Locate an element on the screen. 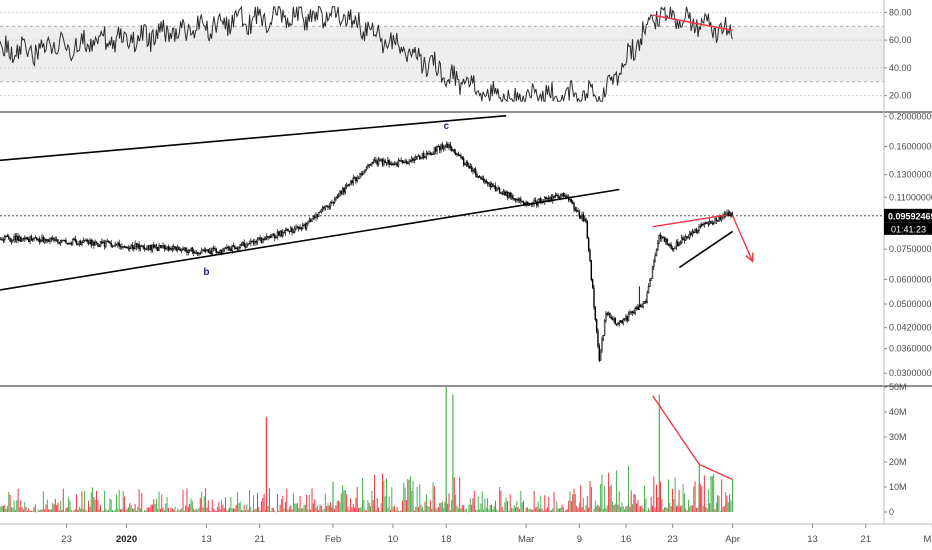 This screenshot has height=550, width=932. time-tick-label-7: Mar is located at coordinates (526, 539).